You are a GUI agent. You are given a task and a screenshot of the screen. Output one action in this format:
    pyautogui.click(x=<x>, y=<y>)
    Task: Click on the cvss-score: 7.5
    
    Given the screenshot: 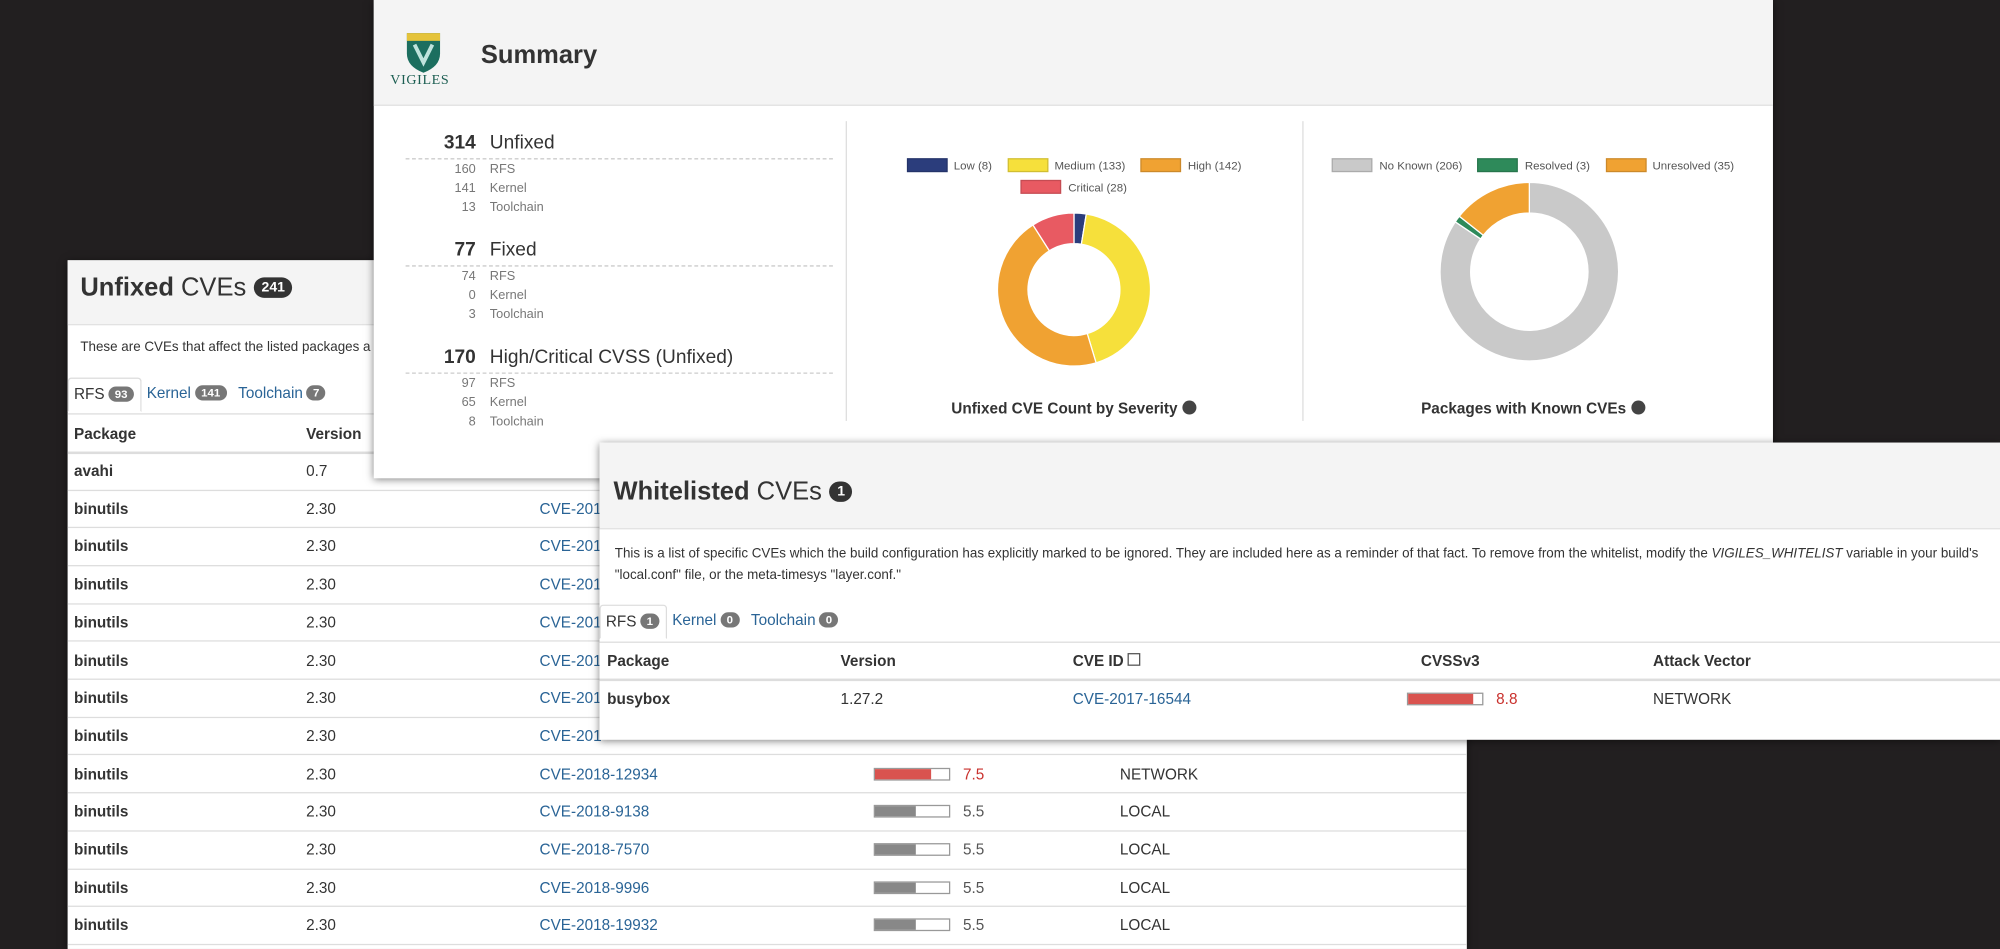 What is the action you would take?
    pyautogui.click(x=974, y=773)
    